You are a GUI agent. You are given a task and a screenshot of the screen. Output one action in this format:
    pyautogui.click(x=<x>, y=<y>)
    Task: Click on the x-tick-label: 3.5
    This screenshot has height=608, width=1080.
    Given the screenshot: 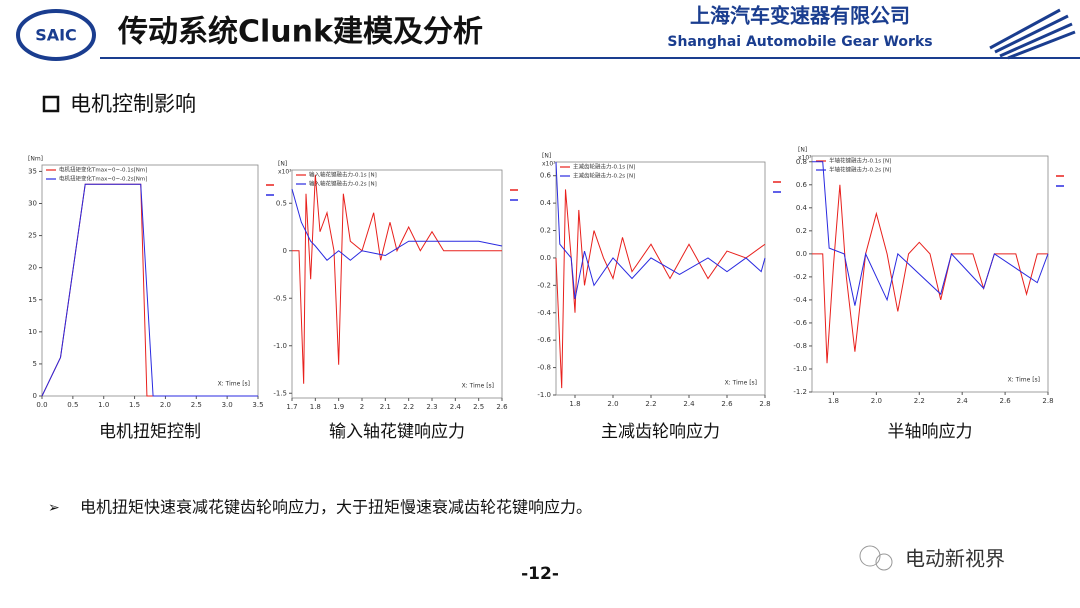 What is the action you would take?
    pyautogui.click(x=257, y=405)
    